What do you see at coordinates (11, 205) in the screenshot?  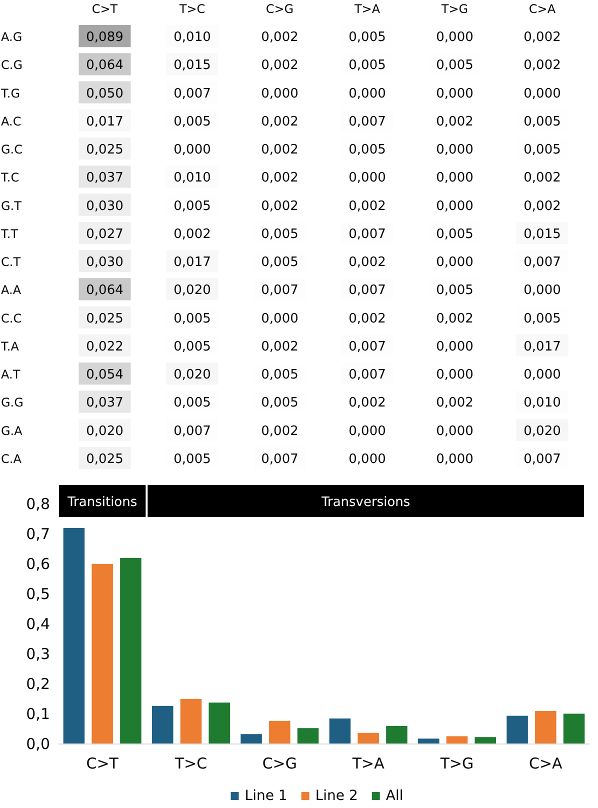 I see `y-tick-label: G.T` at bounding box center [11, 205].